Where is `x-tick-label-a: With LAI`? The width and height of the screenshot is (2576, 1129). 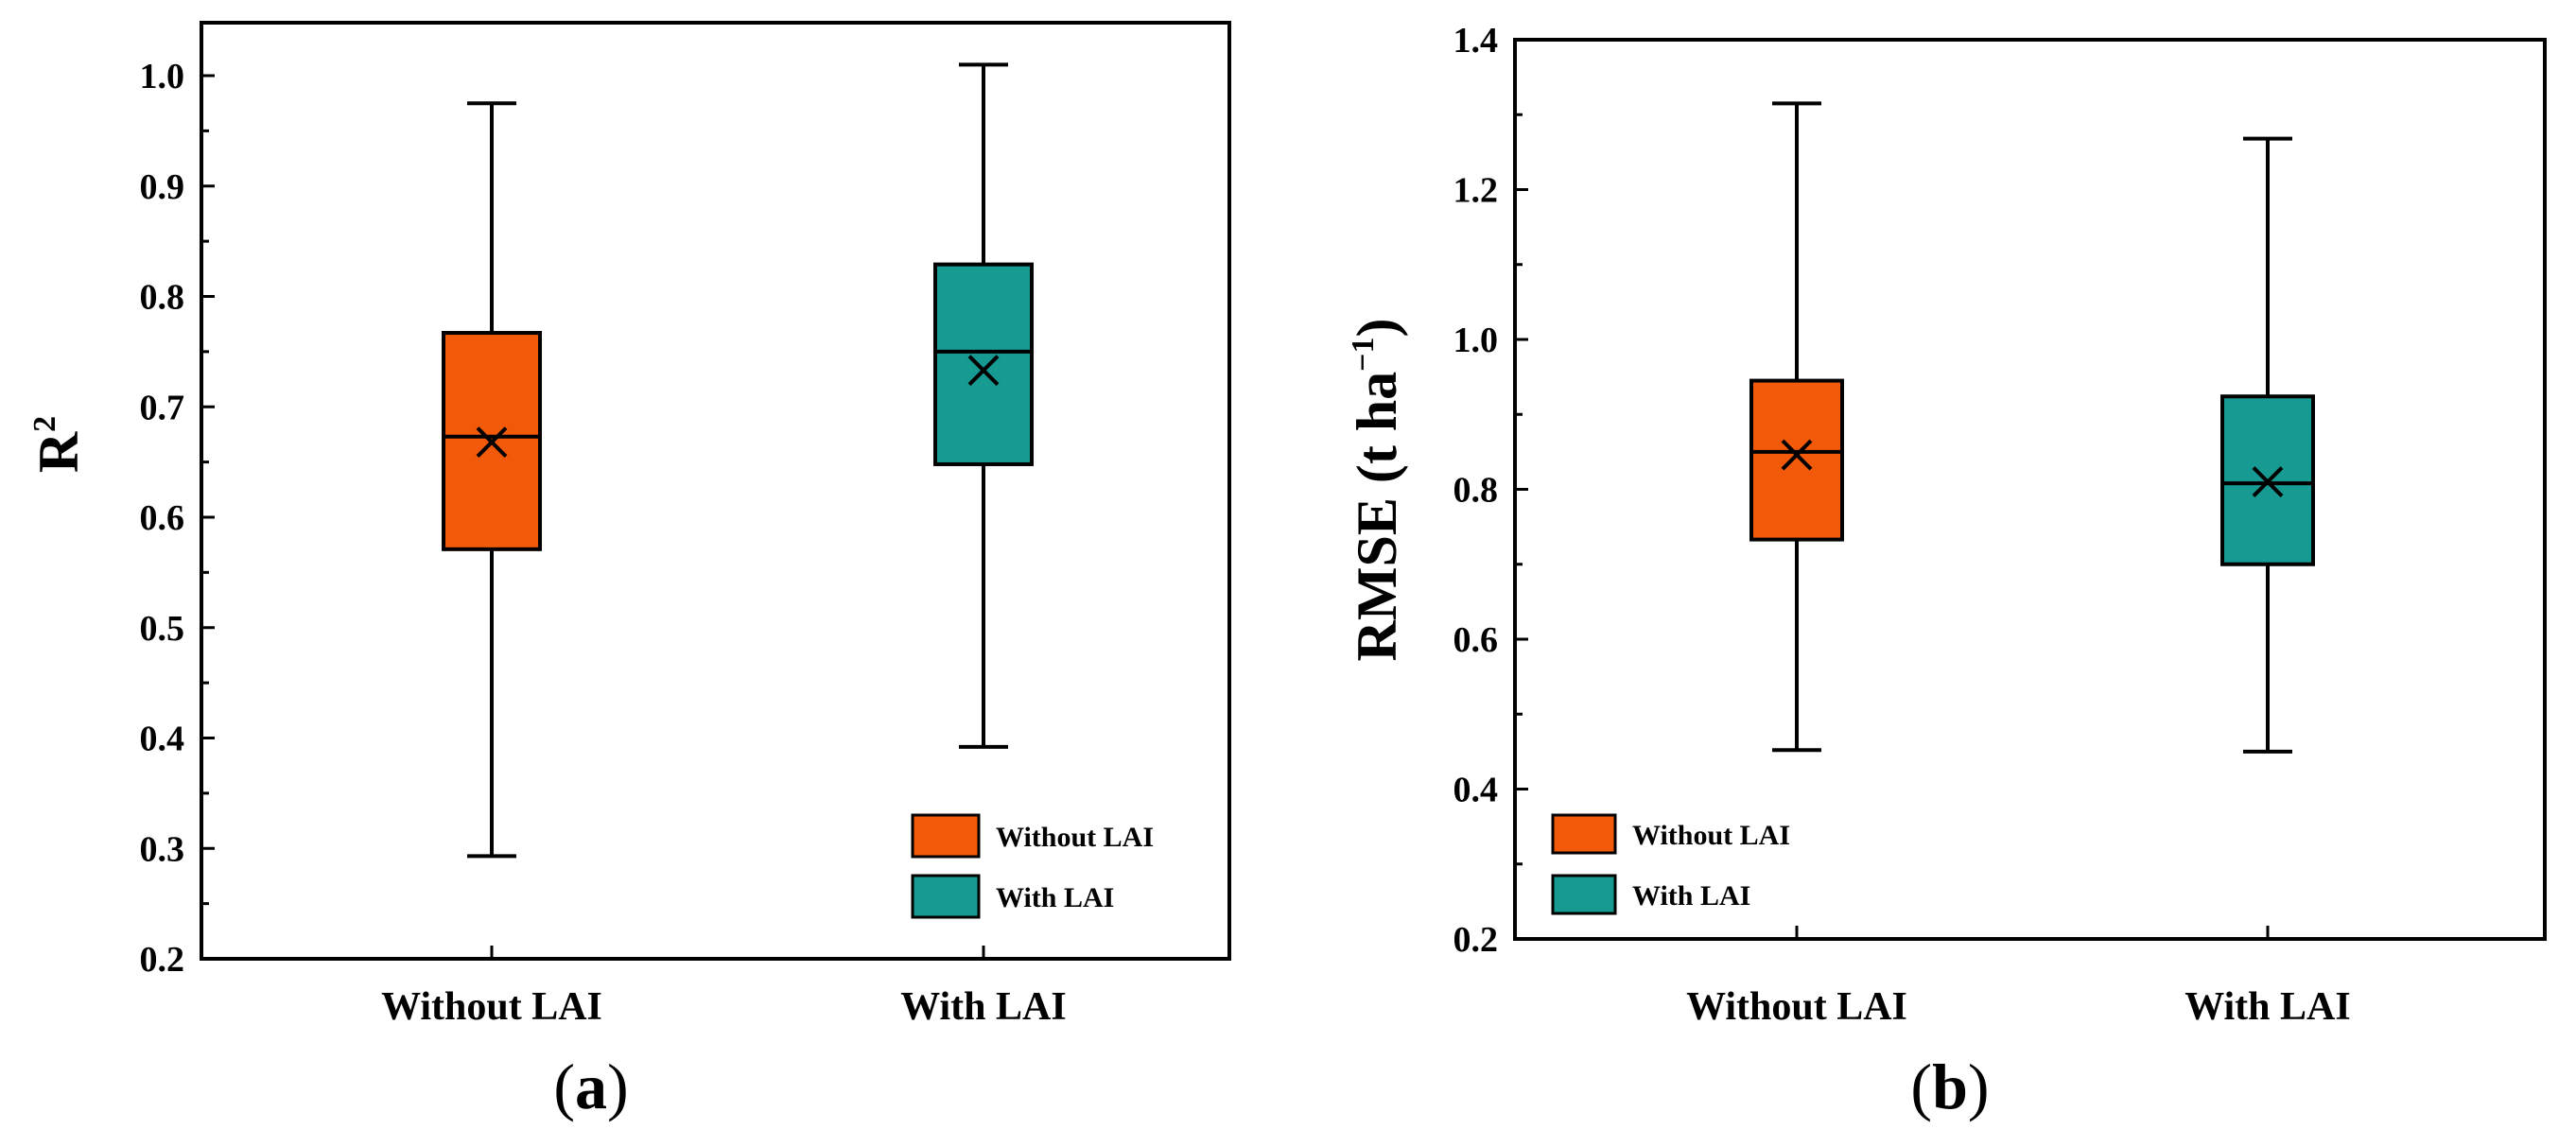
x-tick-label-a: With LAI is located at coordinates (983, 1007).